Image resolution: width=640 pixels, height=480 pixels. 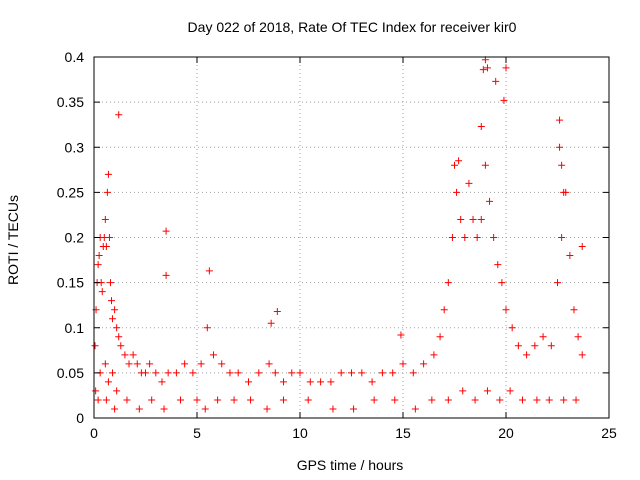 I want to click on x-tick-label: 10, so click(x=300, y=433).